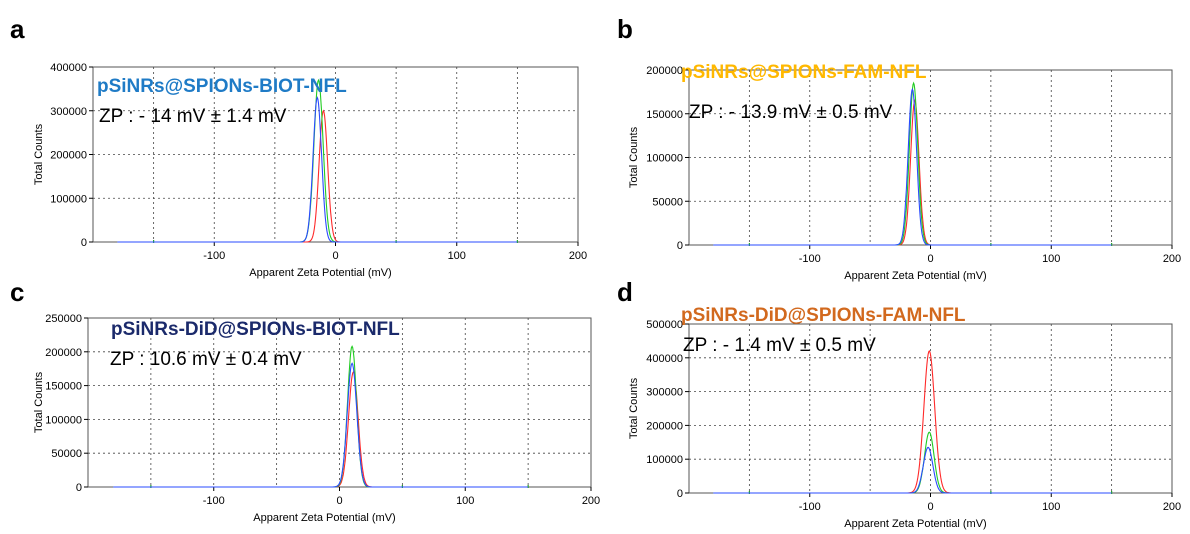  I want to click on zeta-potential-annotation: ZP : 10.6 mV ± 0.4 mV, so click(206, 359).